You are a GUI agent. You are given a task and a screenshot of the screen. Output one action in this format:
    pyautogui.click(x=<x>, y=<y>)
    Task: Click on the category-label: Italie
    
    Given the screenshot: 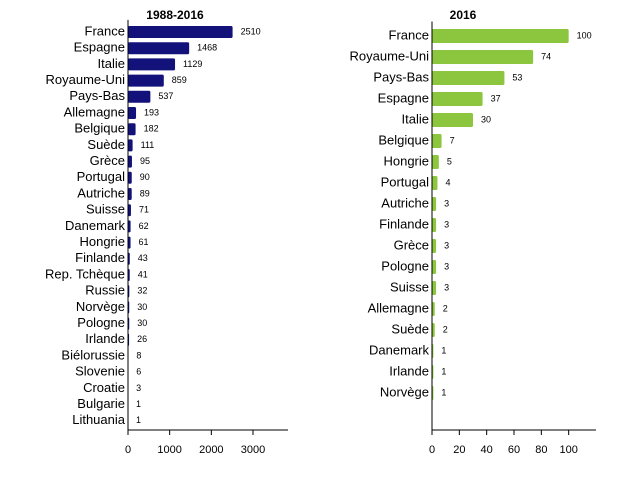 What is the action you would take?
    pyautogui.click(x=415, y=118)
    